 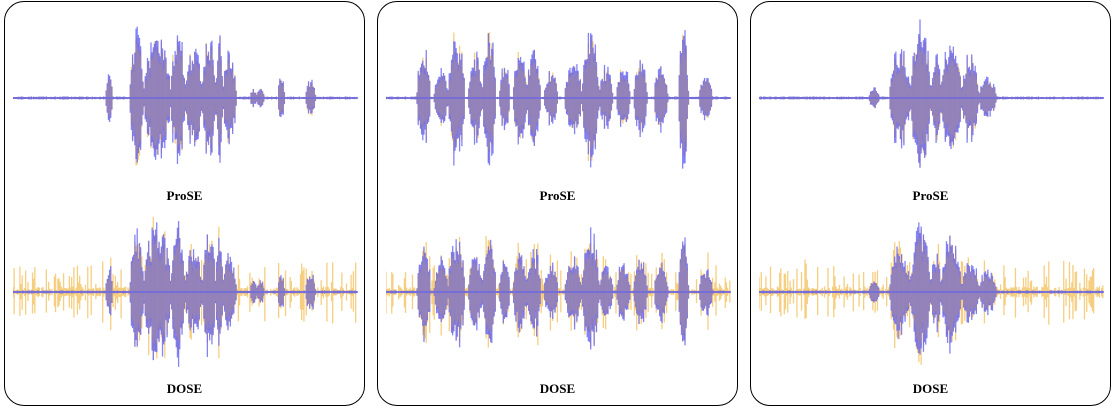 What do you see at coordinates (930, 195) in the screenshot?
I see `caption-prose-3: ProSE` at bounding box center [930, 195].